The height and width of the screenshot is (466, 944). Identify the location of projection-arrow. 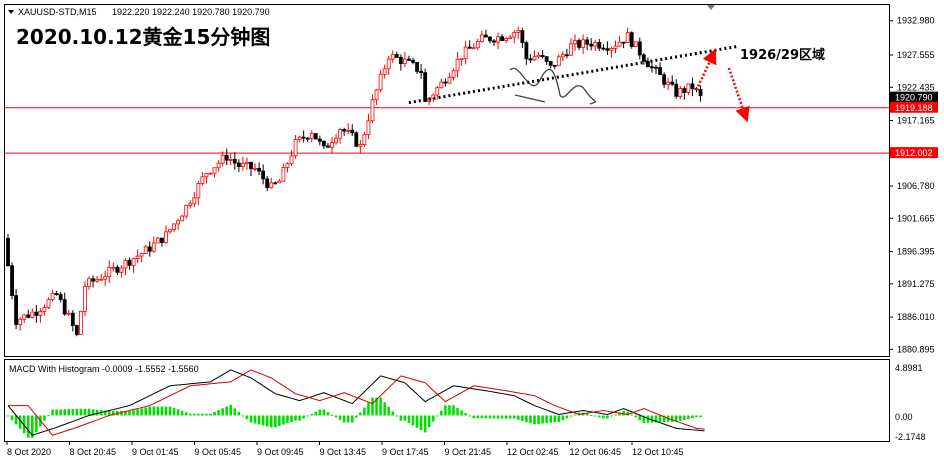
(738, 95).